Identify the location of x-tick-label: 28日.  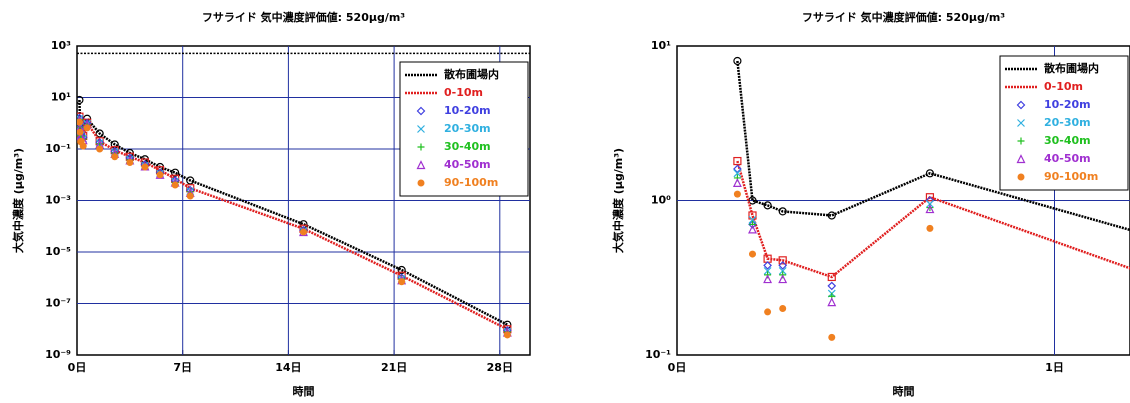
(500, 367).